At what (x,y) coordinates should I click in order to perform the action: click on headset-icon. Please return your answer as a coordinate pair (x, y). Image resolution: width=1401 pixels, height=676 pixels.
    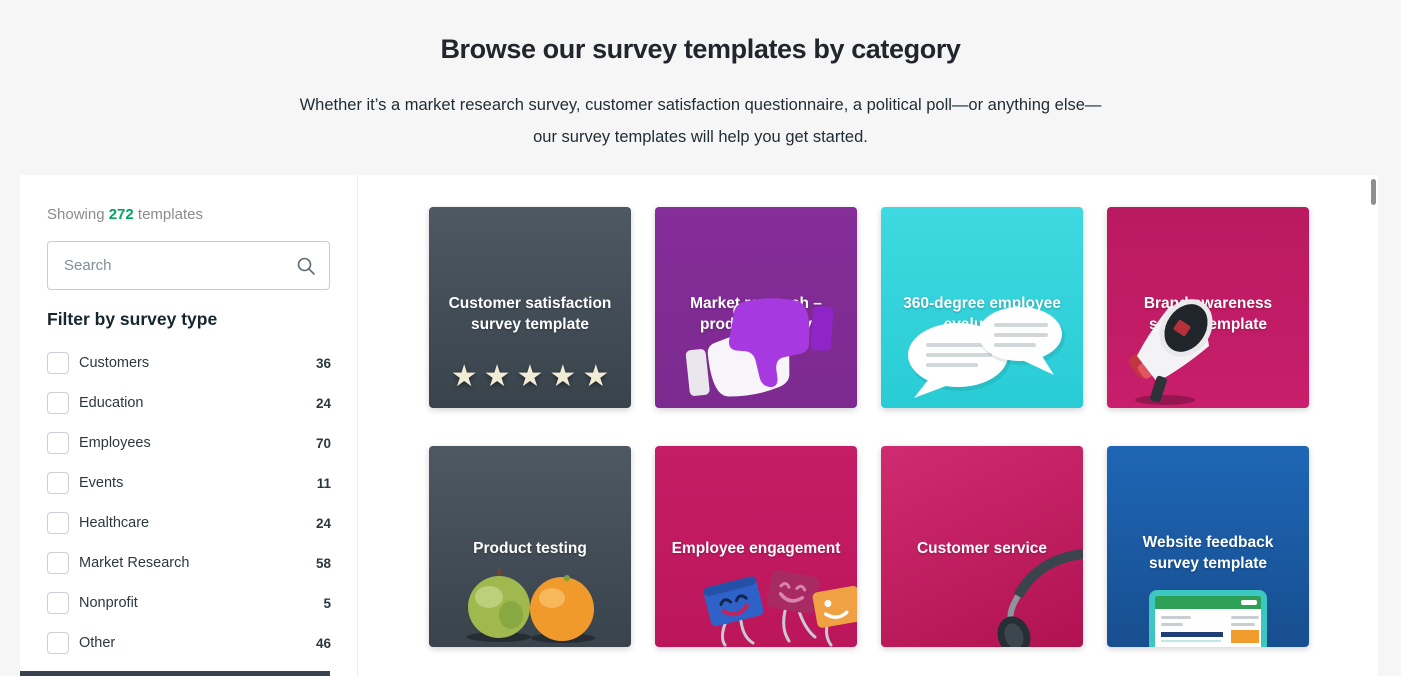
    Looking at the image, I should click on (1040, 598).